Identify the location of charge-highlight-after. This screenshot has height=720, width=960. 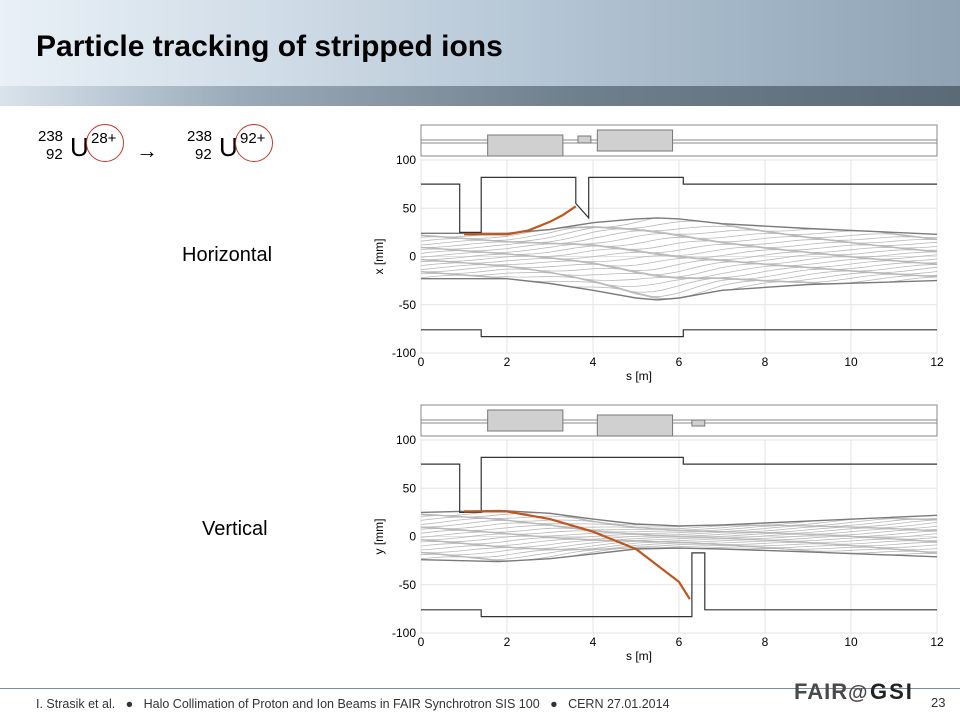
(254, 143).